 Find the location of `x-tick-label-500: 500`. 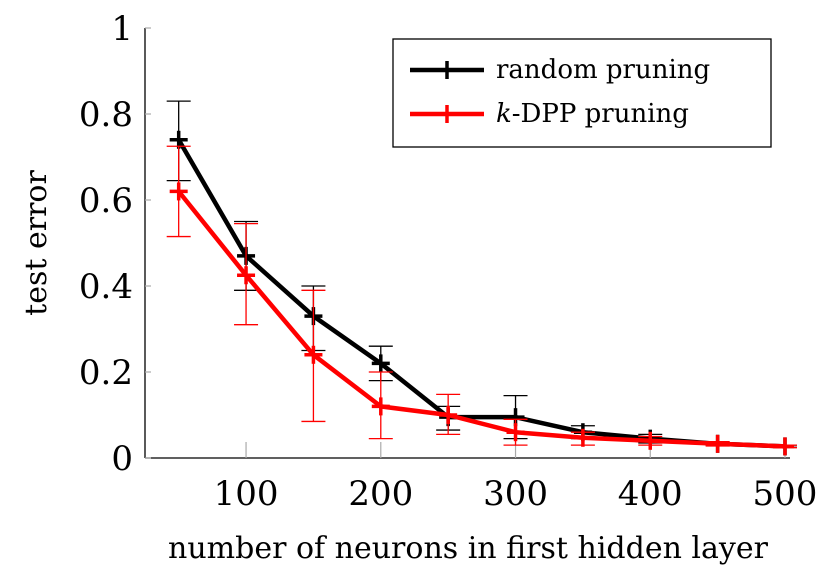

x-tick-label-500: 500 is located at coordinates (785, 494).